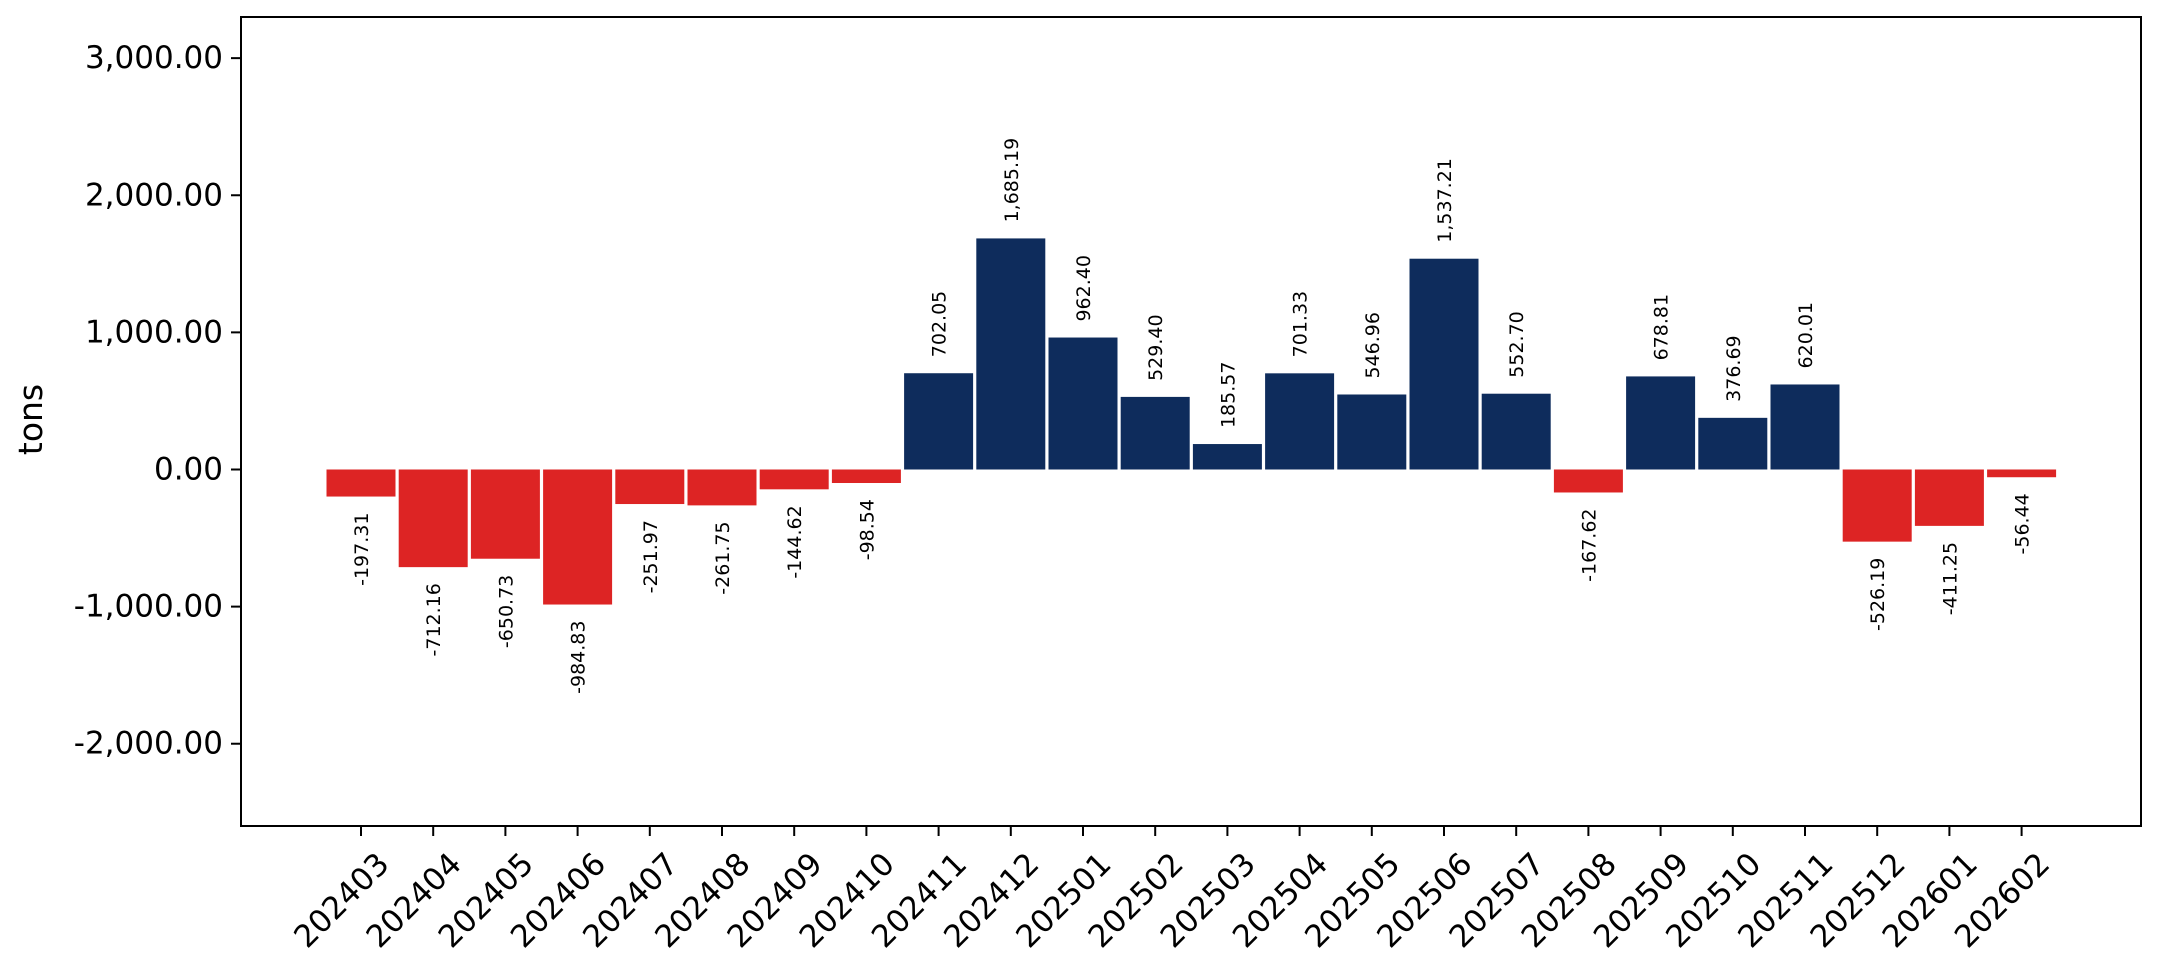  I want to click on data-label: -984.83, so click(579, 657).